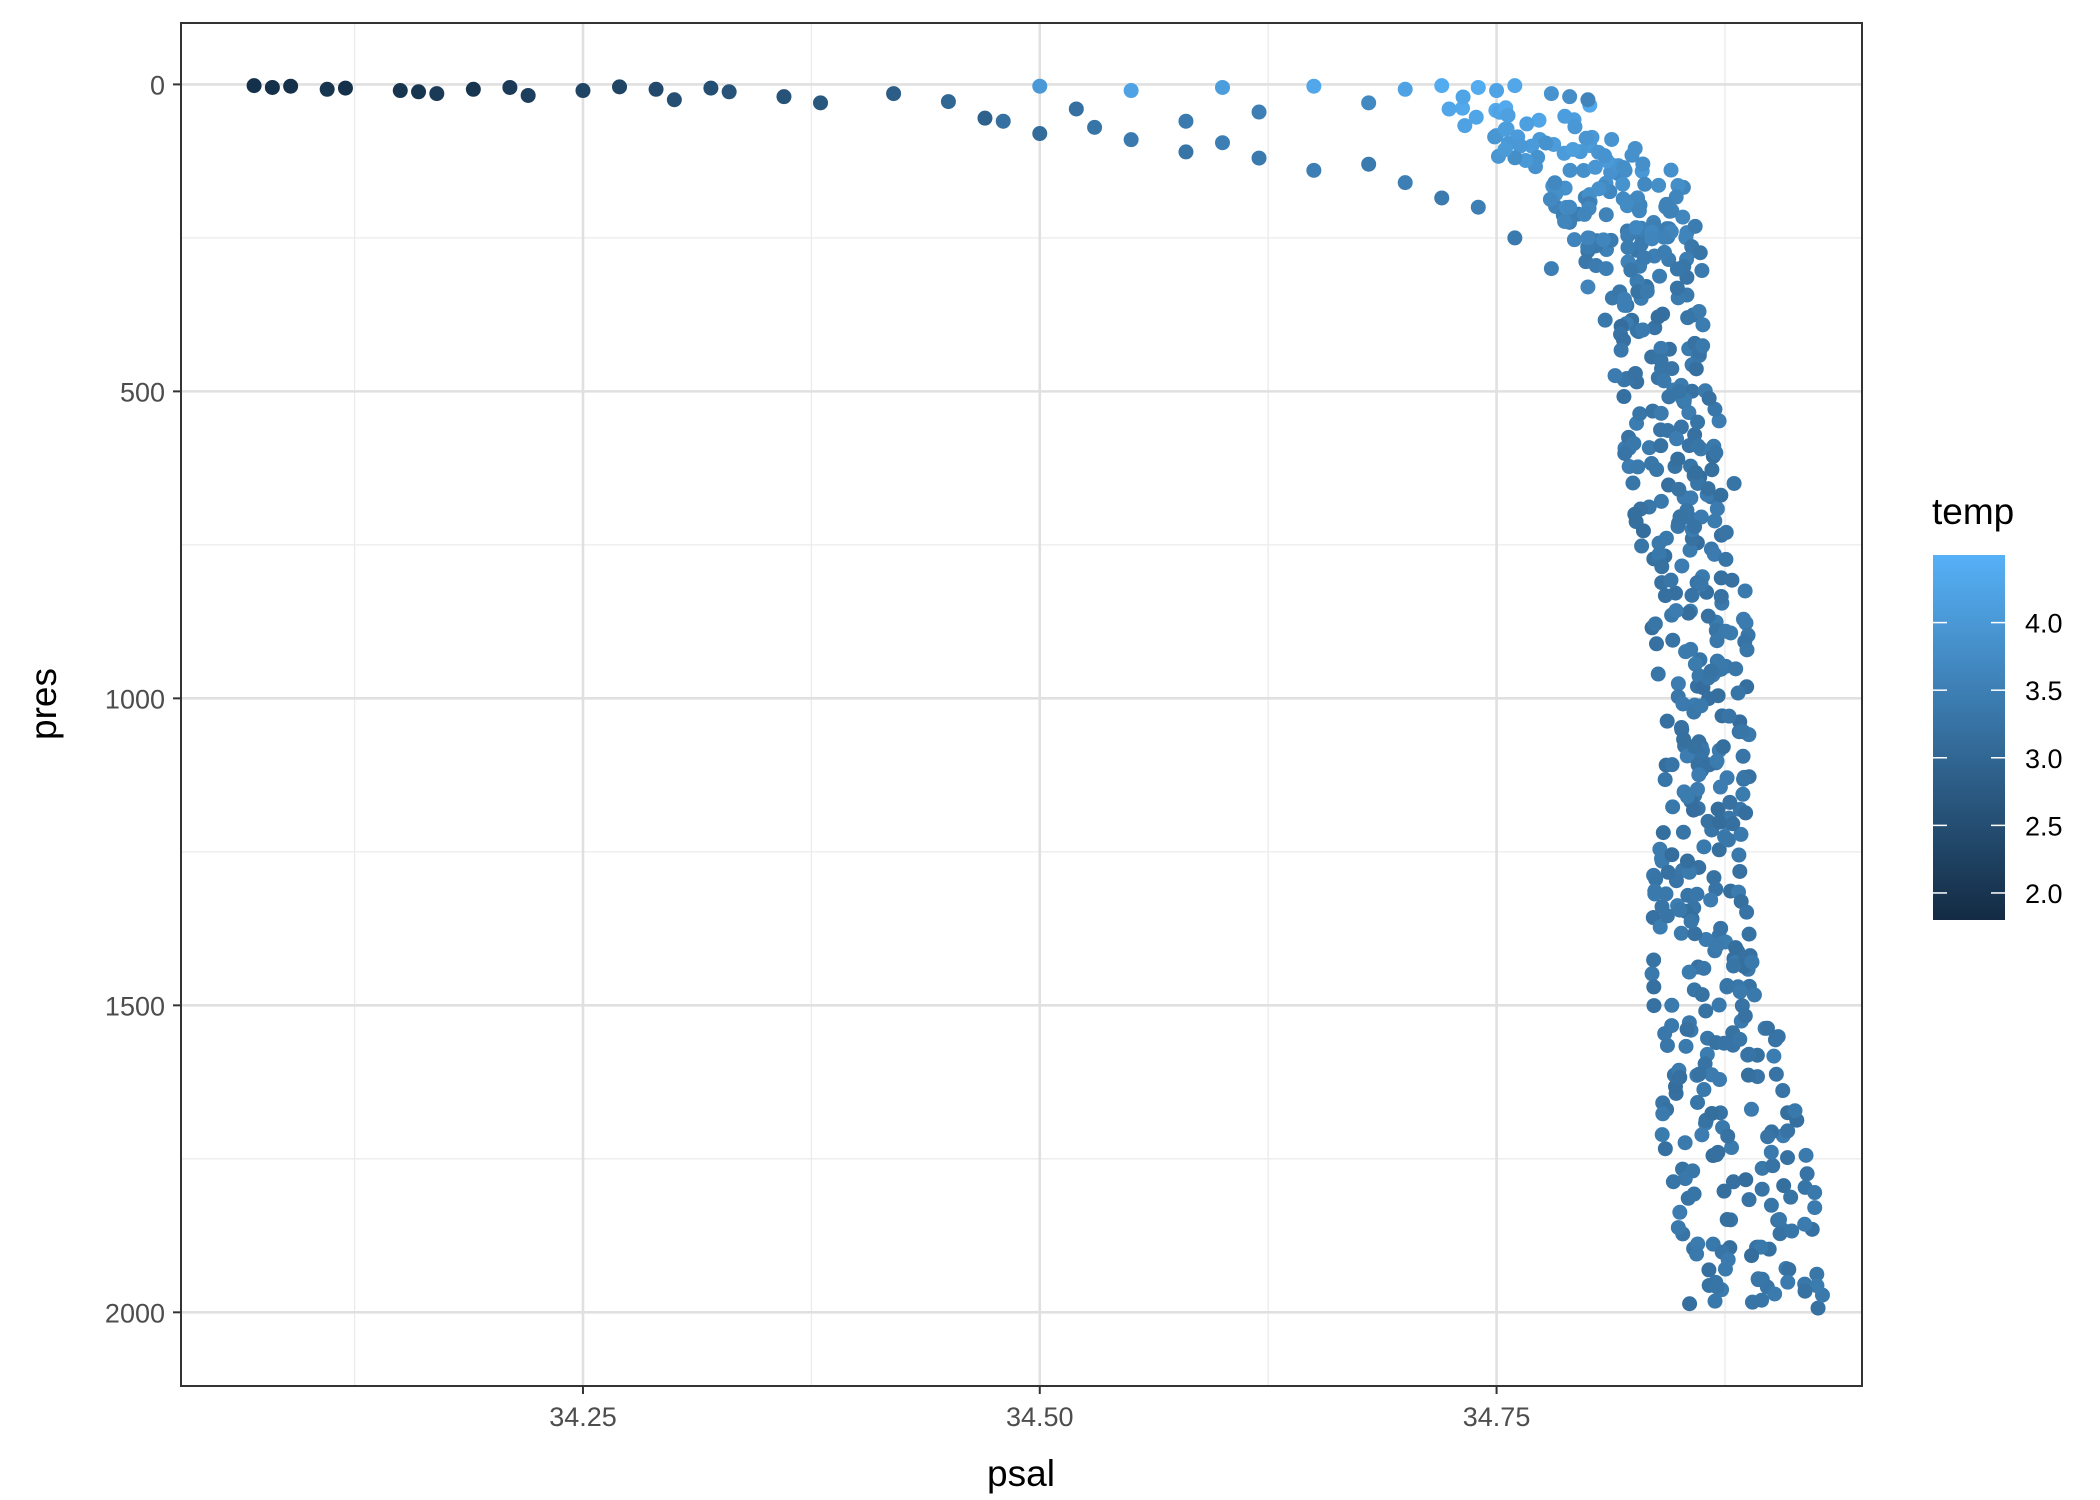 This screenshot has height=1500, width=2100. What do you see at coordinates (135, 1006) in the screenshot?
I see `y-tick-label: 1500` at bounding box center [135, 1006].